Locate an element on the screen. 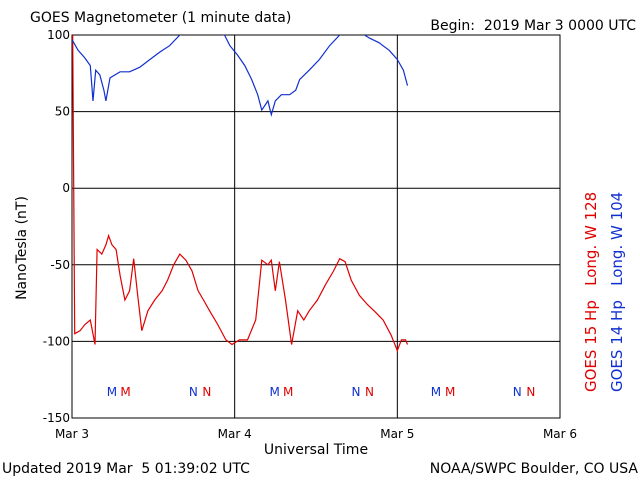 The width and height of the screenshot is (640, 480). y-tick-label: -150 is located at coordinates (56, 418).